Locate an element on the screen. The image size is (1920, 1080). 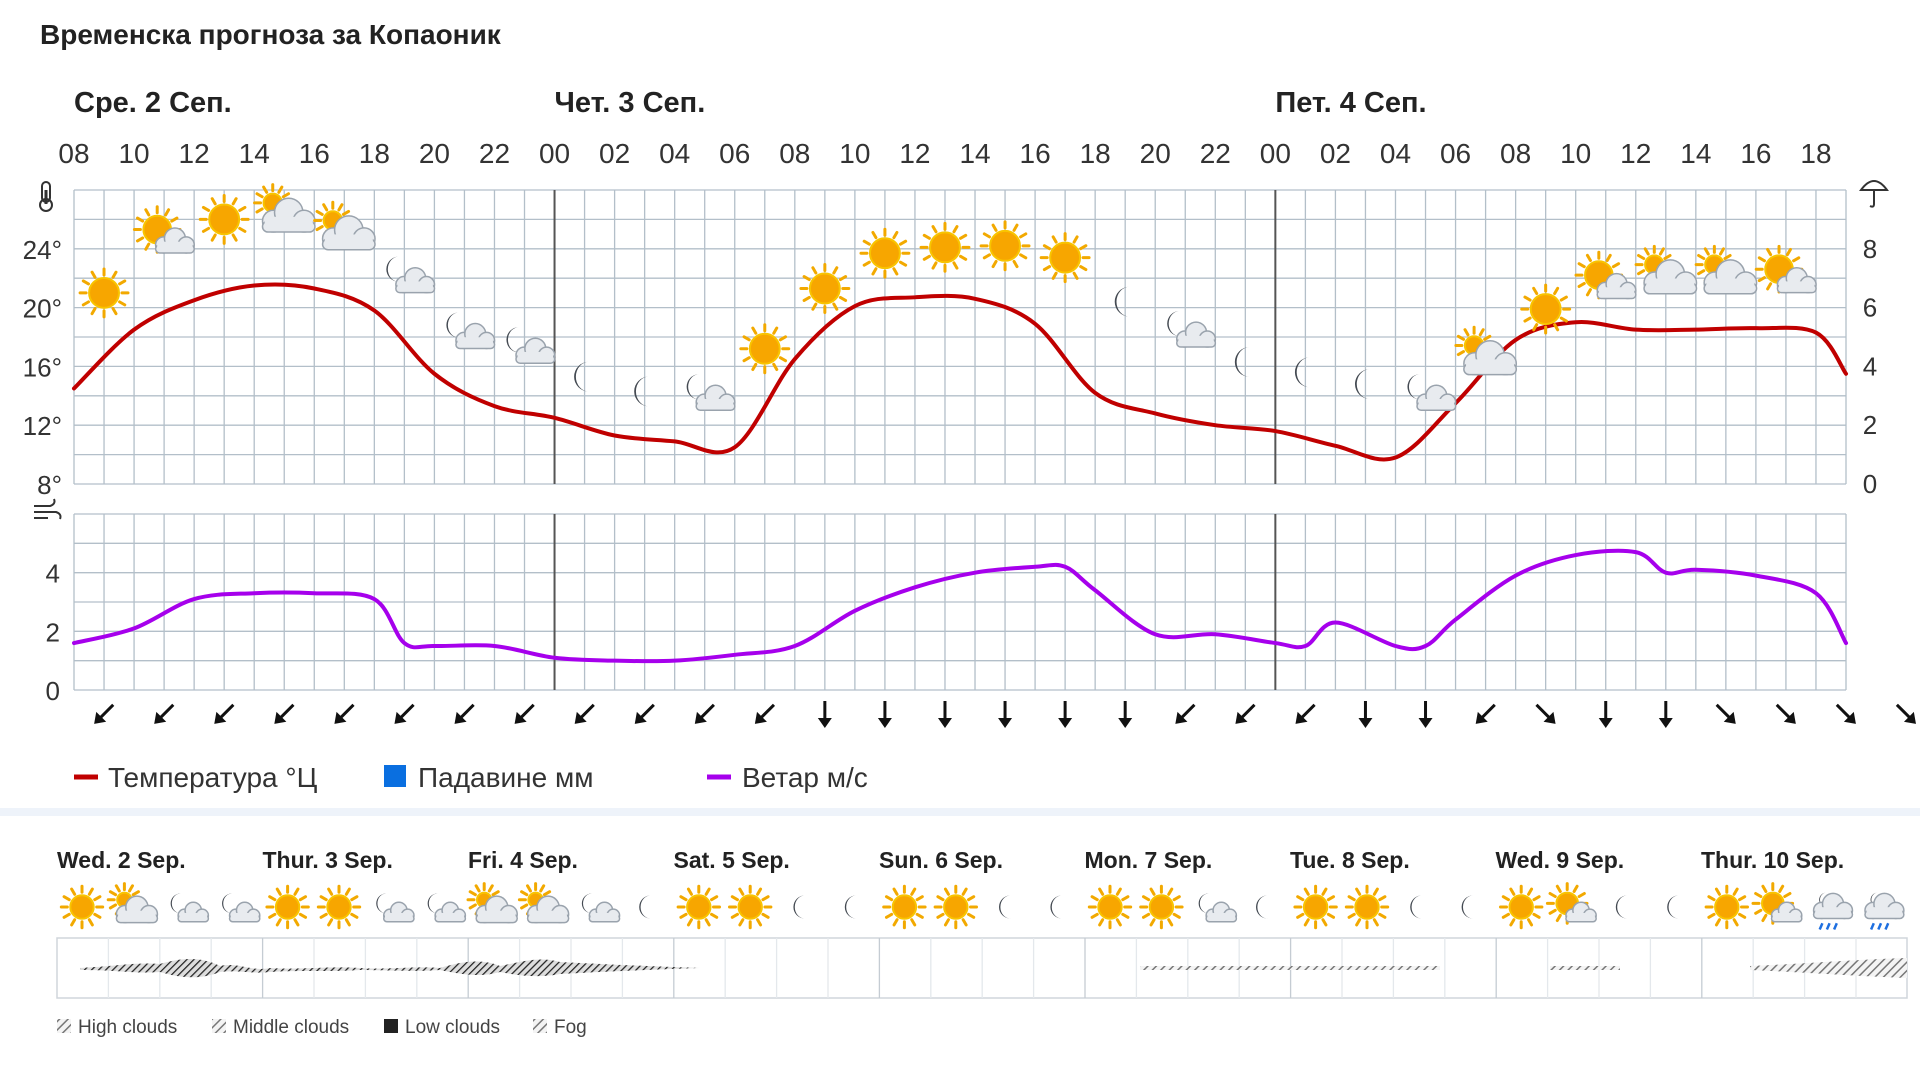
day-label: Сре. 2 Сеп. is located at coordinates (153, 103).